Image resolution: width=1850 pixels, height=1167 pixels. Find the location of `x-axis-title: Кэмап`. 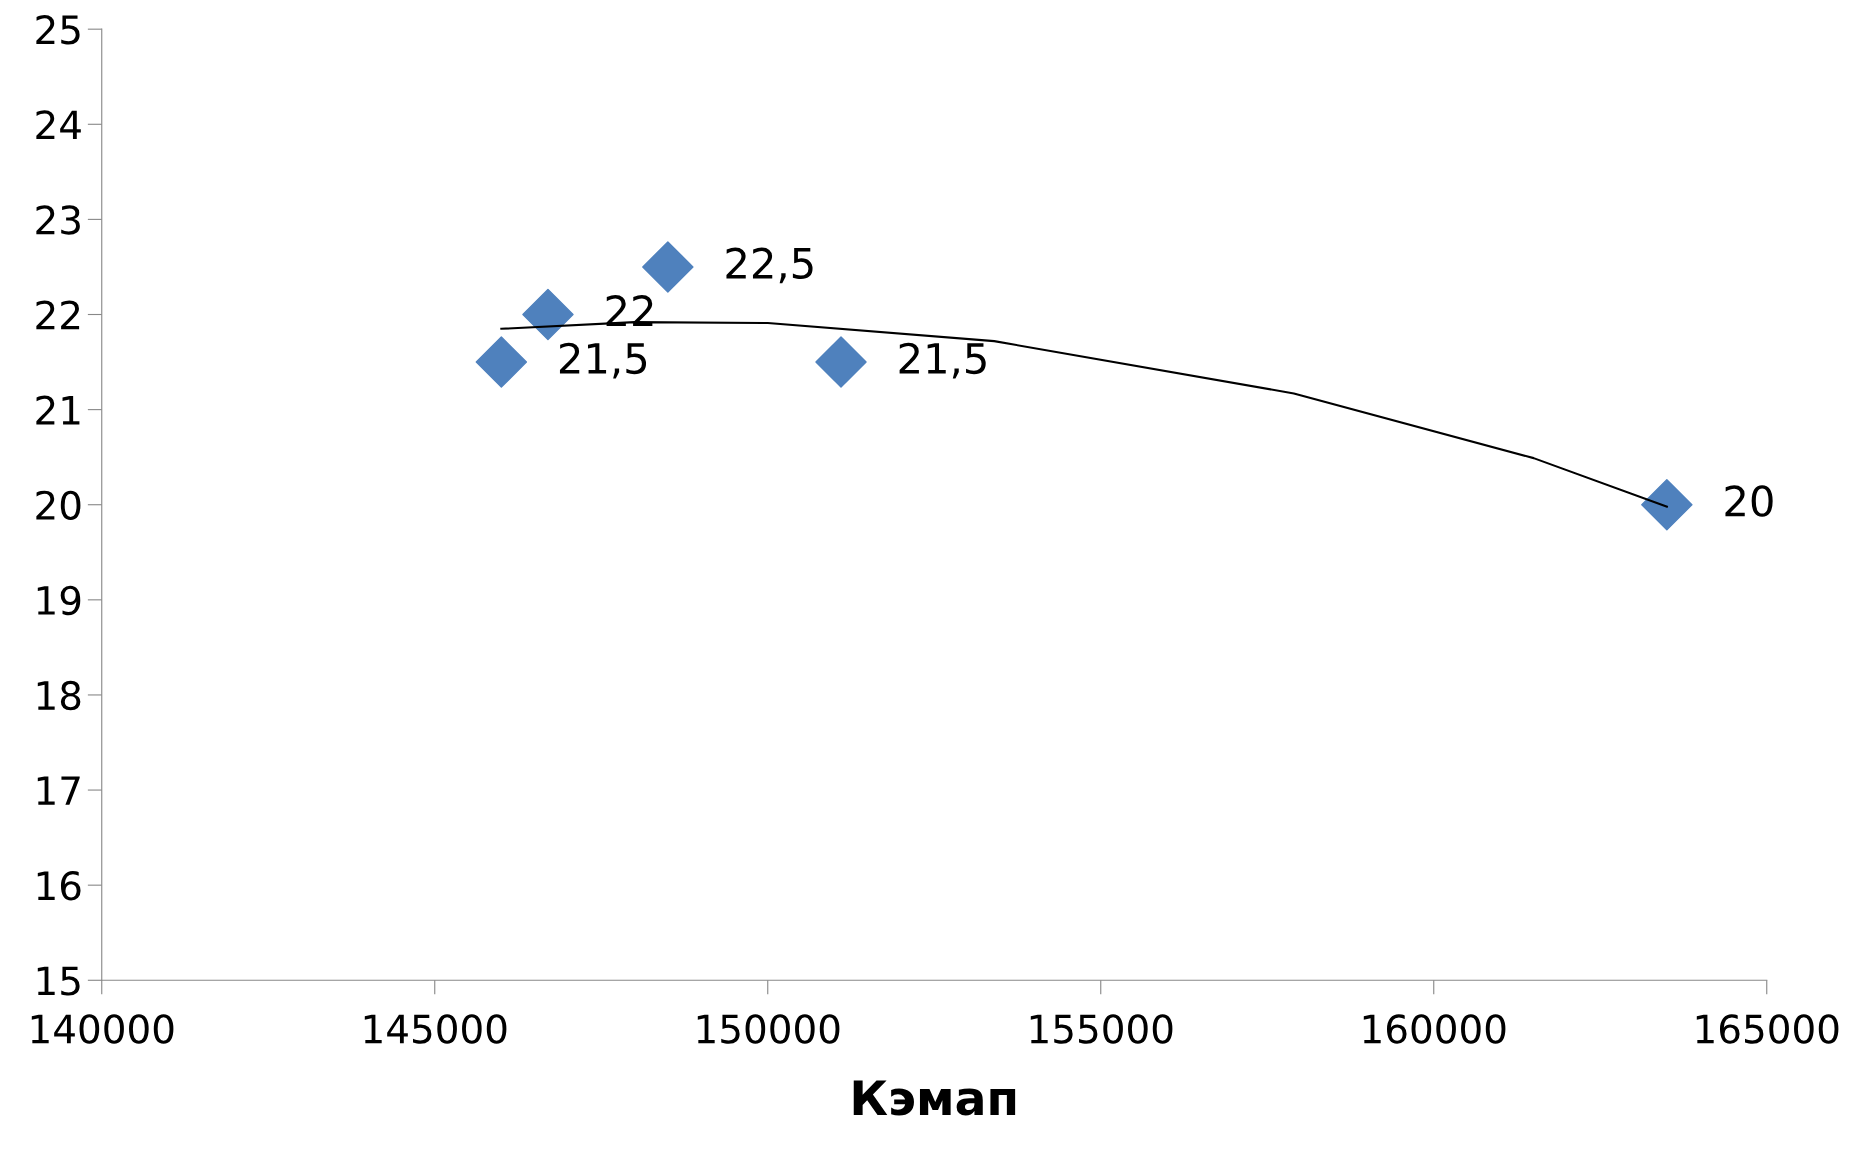

x-axis-title: Кэмап is located at coordinates (934, 1098).